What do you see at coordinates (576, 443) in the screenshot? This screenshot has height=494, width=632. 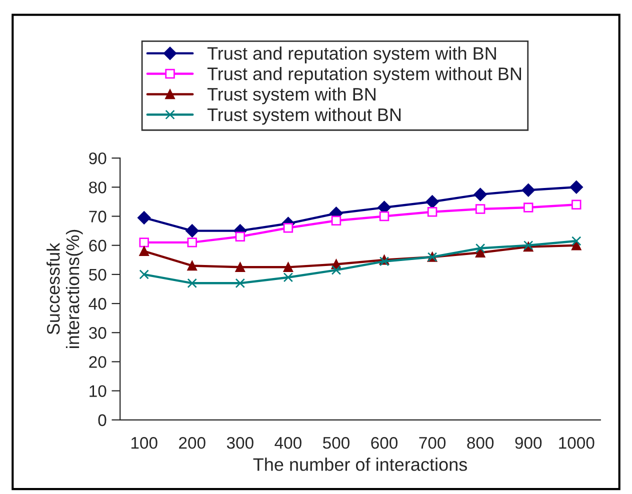 I see `x-tick-label: 1000` at bounding box center [576, 443].